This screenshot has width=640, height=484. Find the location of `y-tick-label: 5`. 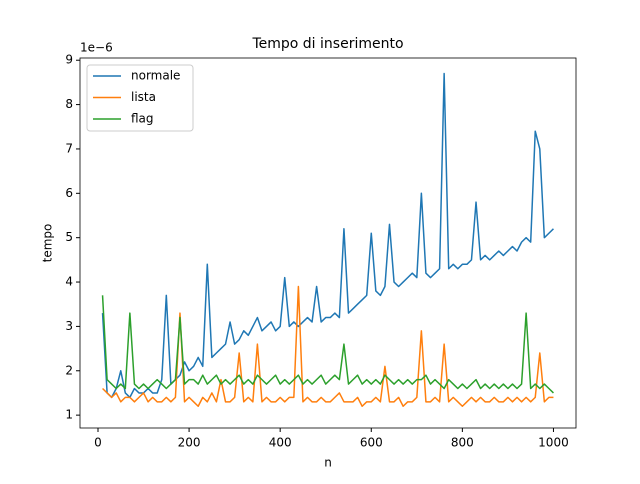

y-tick-label: 5 is located at coordinates (69, 237).